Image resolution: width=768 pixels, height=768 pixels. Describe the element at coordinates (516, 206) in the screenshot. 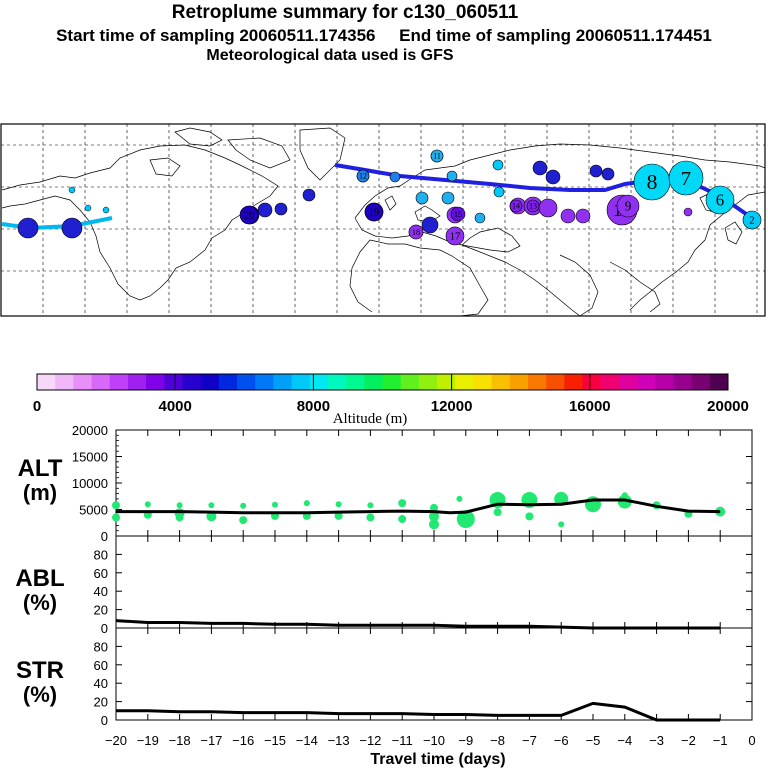

I see `map-marker-14: 14` at that location.